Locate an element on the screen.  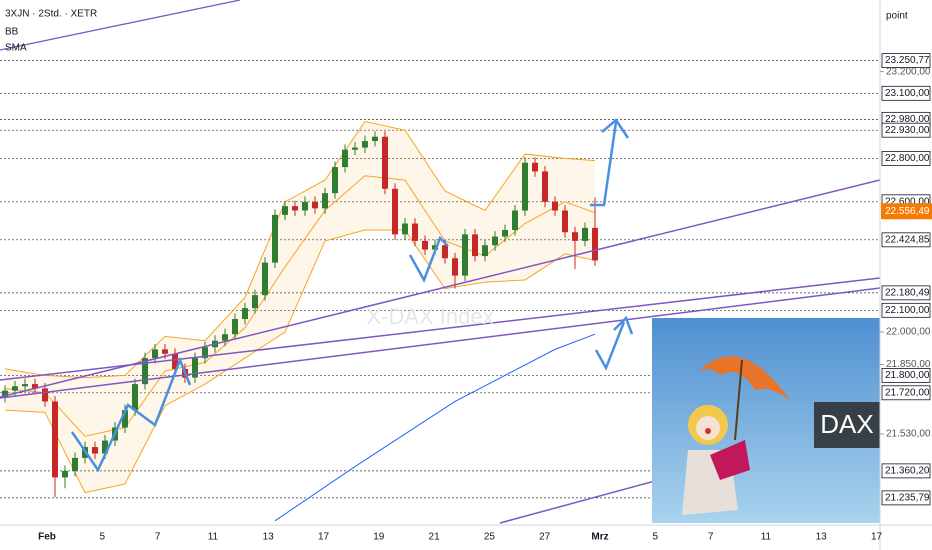
level-label: 23.250,77 is located at coordinates (907, 60).